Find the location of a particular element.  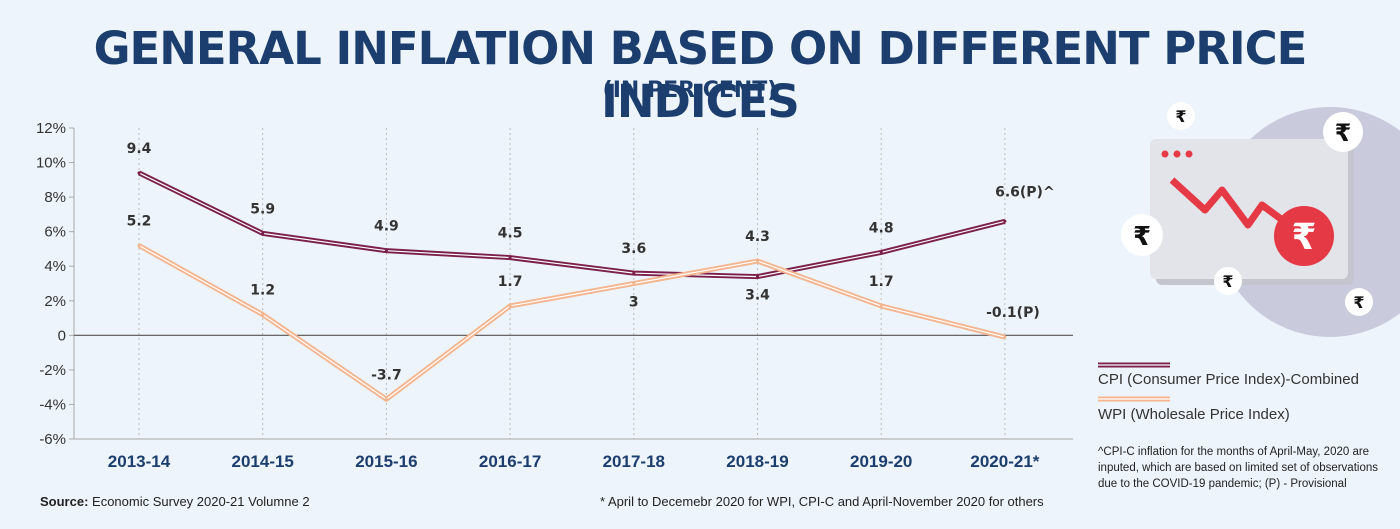

series-line-inner is located at coordinates (572, 225).